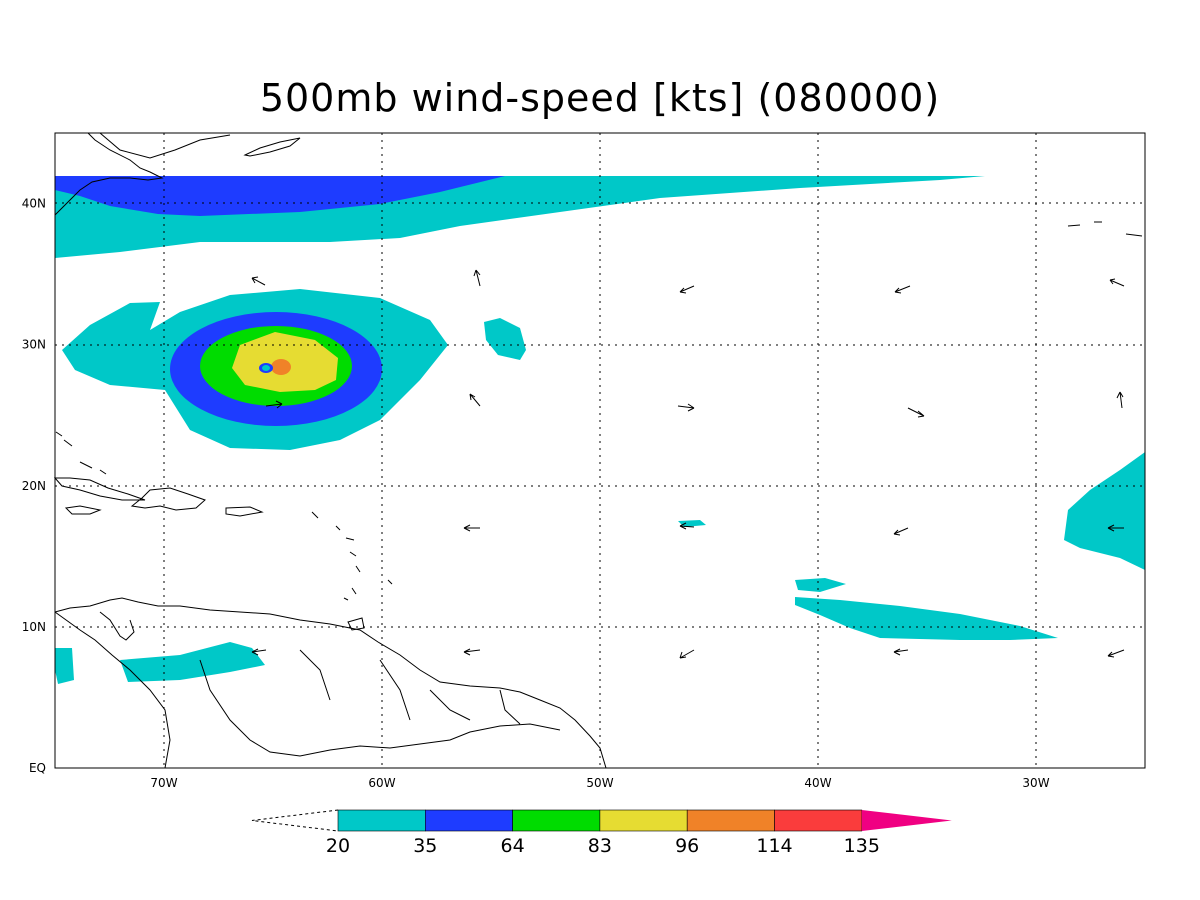 The image size is (1200, 900). Describe the element at coordinates (1035, 783) in the screenshot. I see `x-tick-label: 30W` at that location.